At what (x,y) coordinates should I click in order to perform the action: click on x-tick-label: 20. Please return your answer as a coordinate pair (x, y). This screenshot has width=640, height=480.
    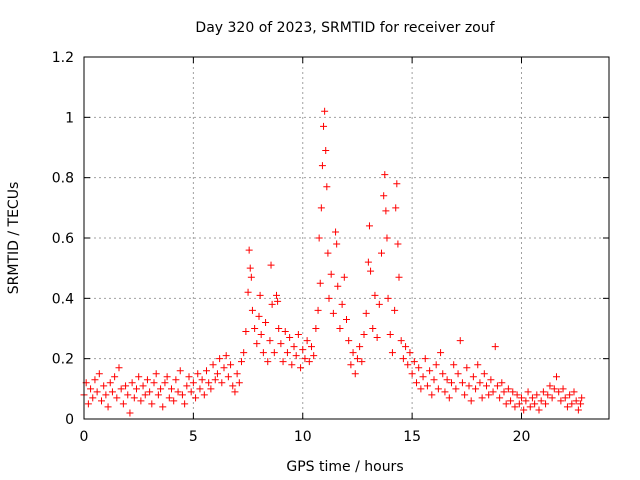
    Looking at the image, I should click on (522, 437).